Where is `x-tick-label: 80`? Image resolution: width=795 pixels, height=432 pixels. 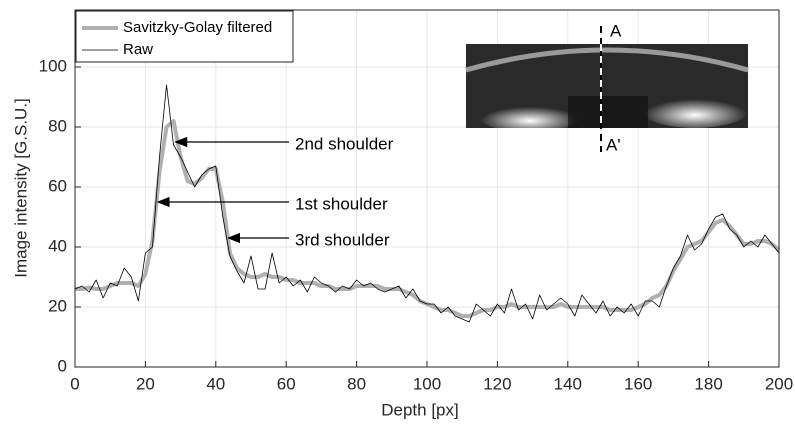 x-tick-label: 80 is located at coordinates (356, 383).